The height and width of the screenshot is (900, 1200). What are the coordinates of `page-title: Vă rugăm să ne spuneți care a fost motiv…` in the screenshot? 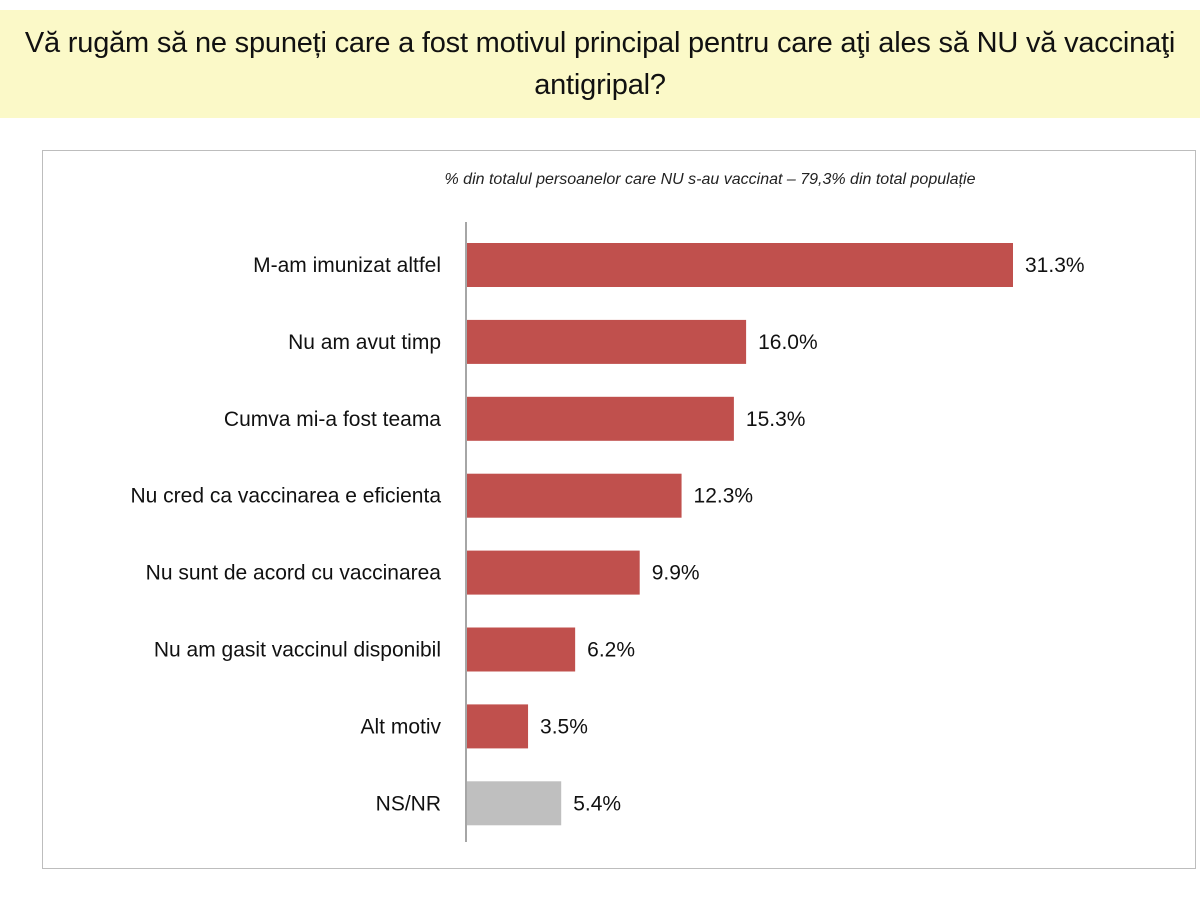 It's located at (600, 64).